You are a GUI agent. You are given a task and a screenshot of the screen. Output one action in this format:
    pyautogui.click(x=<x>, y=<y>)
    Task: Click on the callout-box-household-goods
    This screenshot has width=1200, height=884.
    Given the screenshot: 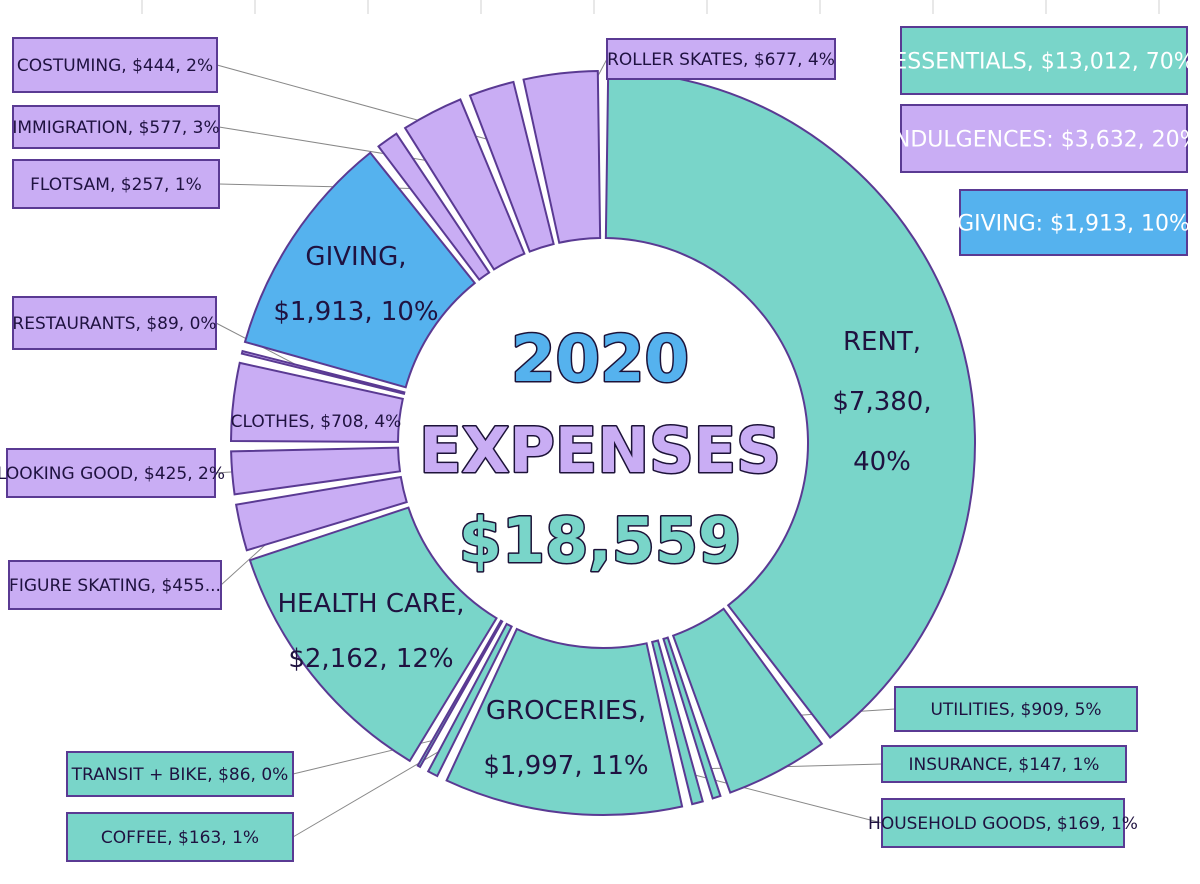 What is the action you would take?
    pyautogui.click(x=1003, y=823)
    